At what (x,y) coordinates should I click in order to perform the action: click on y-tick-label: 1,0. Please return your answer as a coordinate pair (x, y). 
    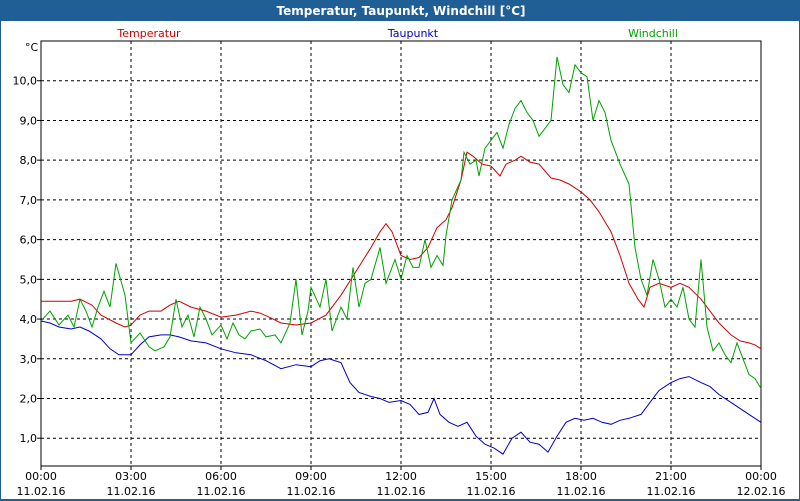
    Looking at the image, I should click on (29, 438).